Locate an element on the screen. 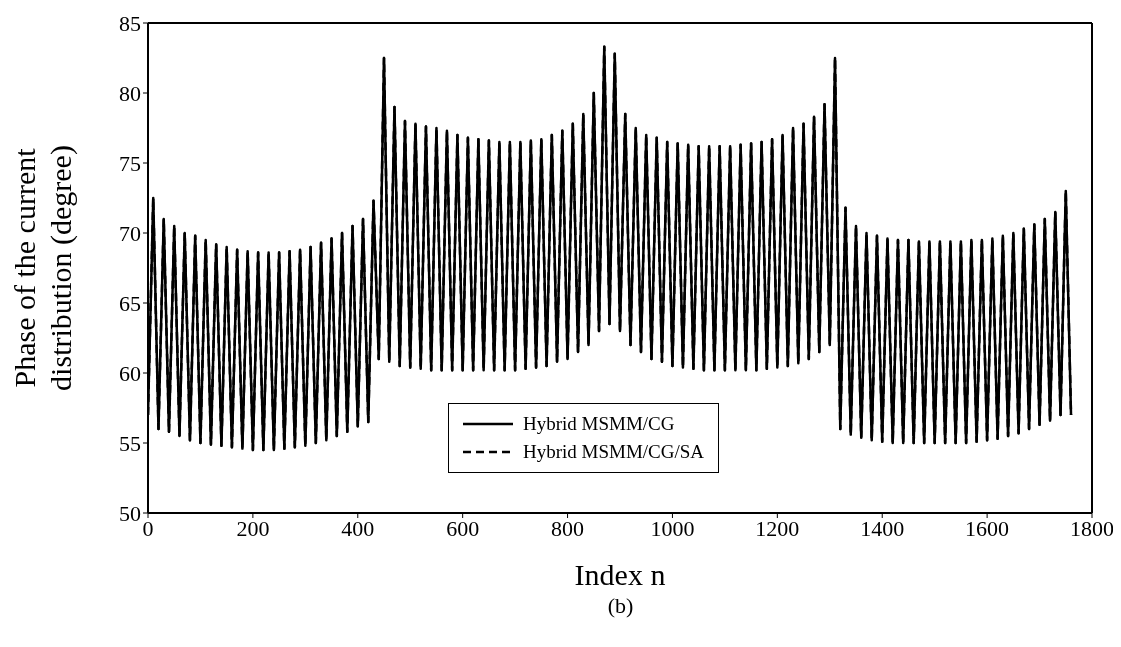  legend-label: Hybrid MSMM/CG is located at coordinates (599, 424).